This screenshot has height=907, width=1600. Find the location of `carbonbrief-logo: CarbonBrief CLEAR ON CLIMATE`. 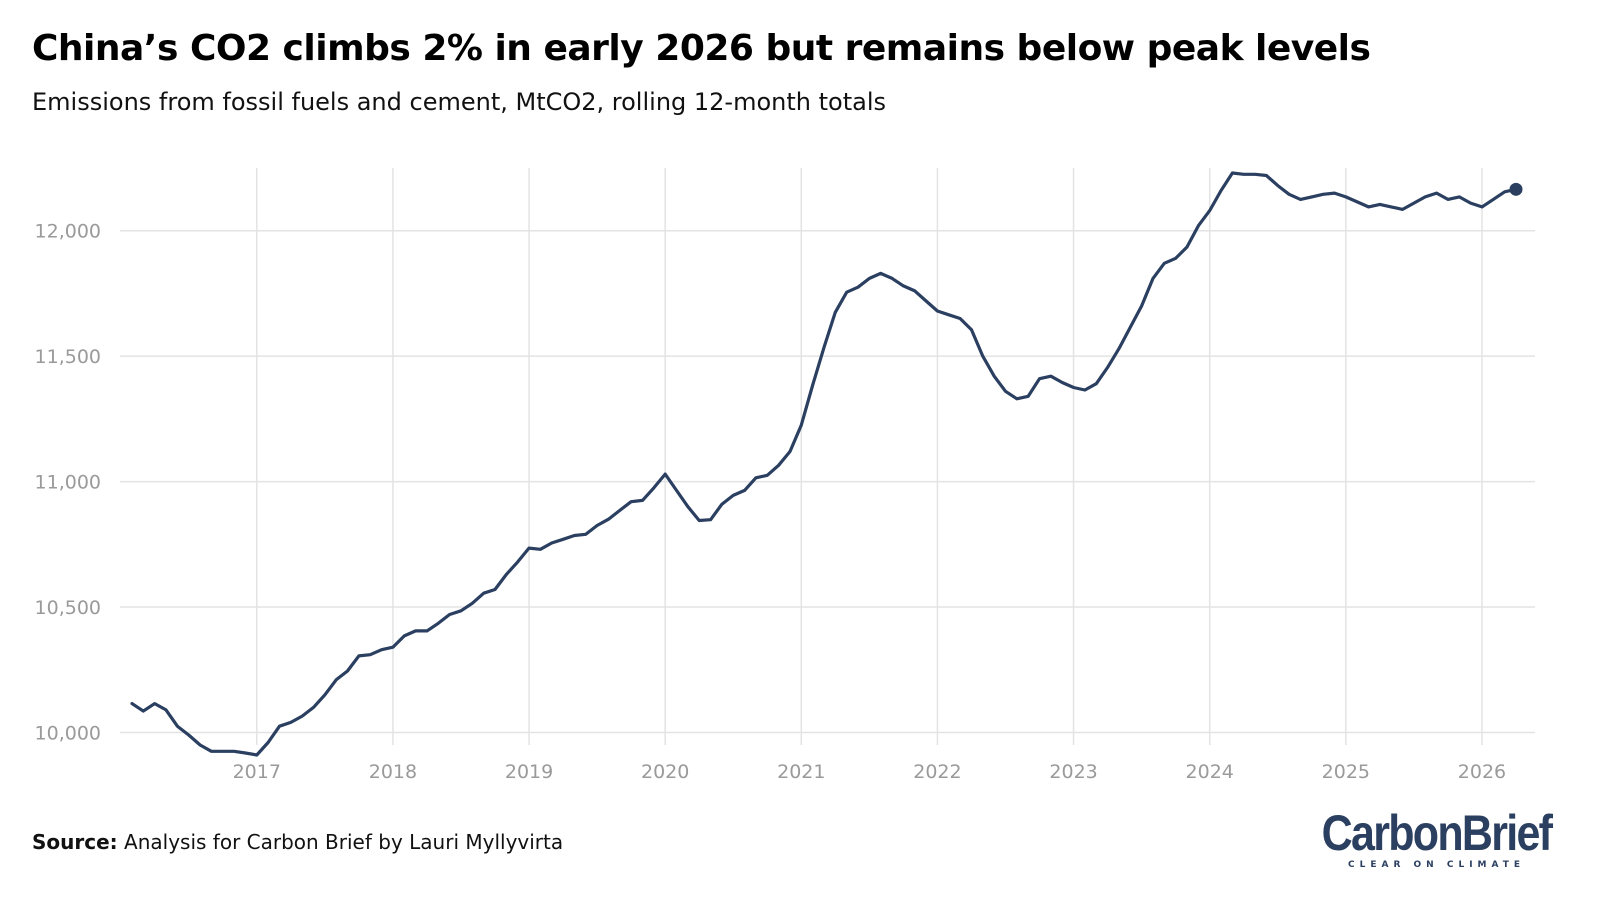

carbonbrief-logo: CarbonBrief CLEAR ON CLIMATE is located at coordinates (1436, 839).